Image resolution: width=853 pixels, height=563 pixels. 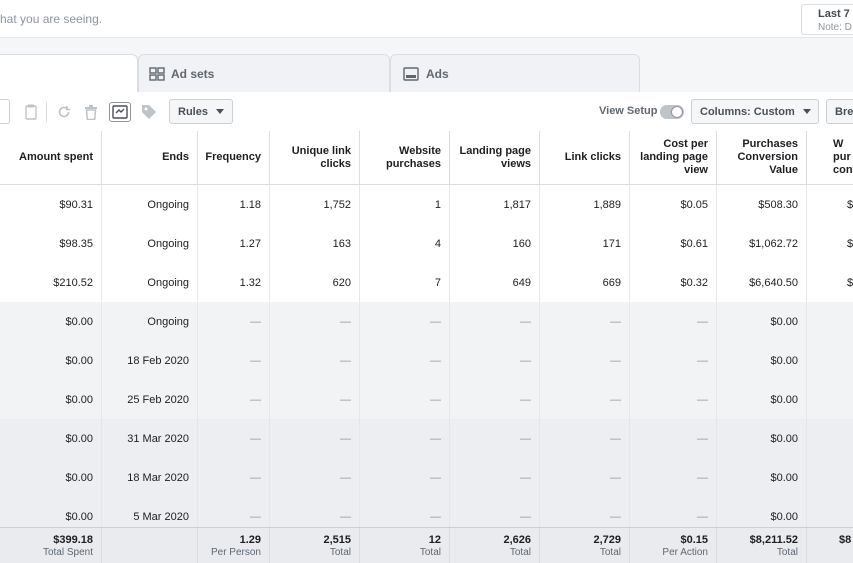 I want to click on cell-website-purchases-conversion: $5, so click(x=830, y=204).